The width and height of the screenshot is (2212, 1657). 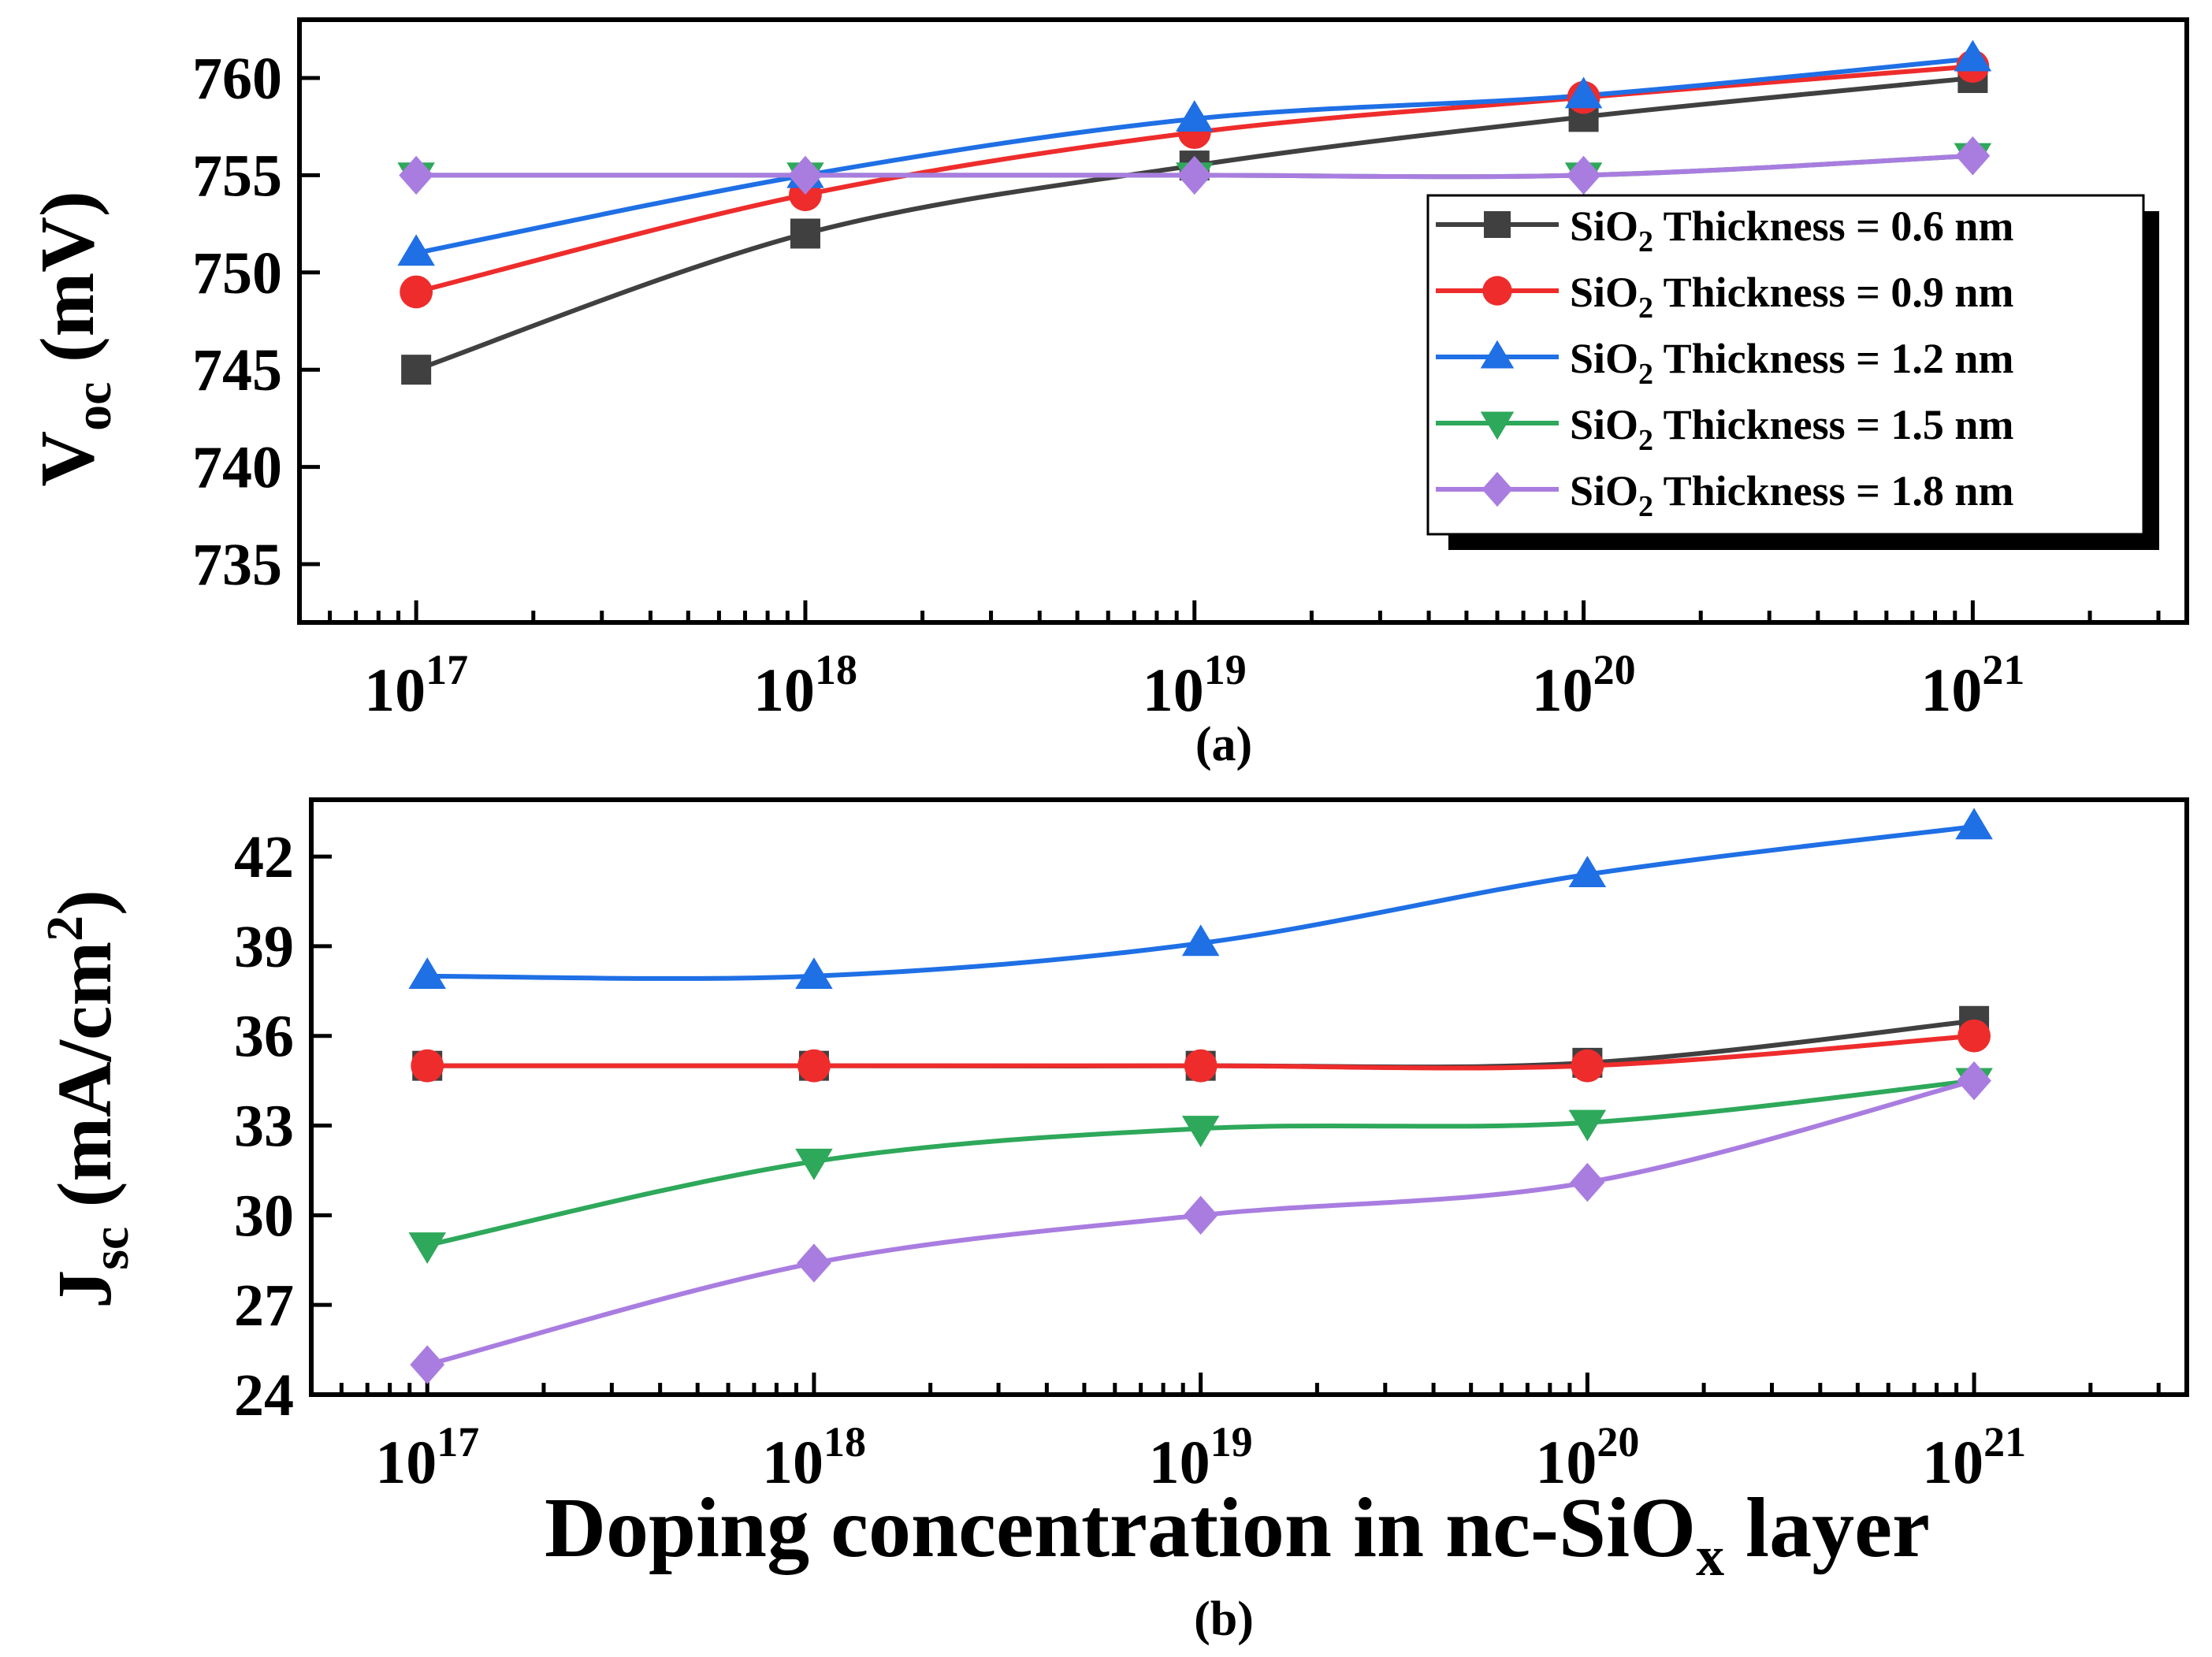 I want to click on panel-b-label: (b), so click(x=1224, y=1619).